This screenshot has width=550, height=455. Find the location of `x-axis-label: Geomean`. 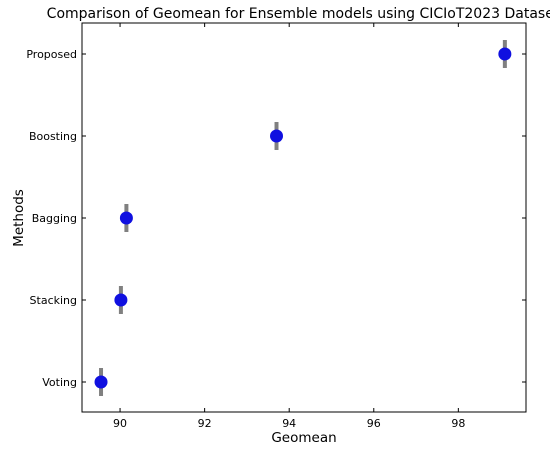

x-axis-label: Geomean is located at coordinates (303, 438).